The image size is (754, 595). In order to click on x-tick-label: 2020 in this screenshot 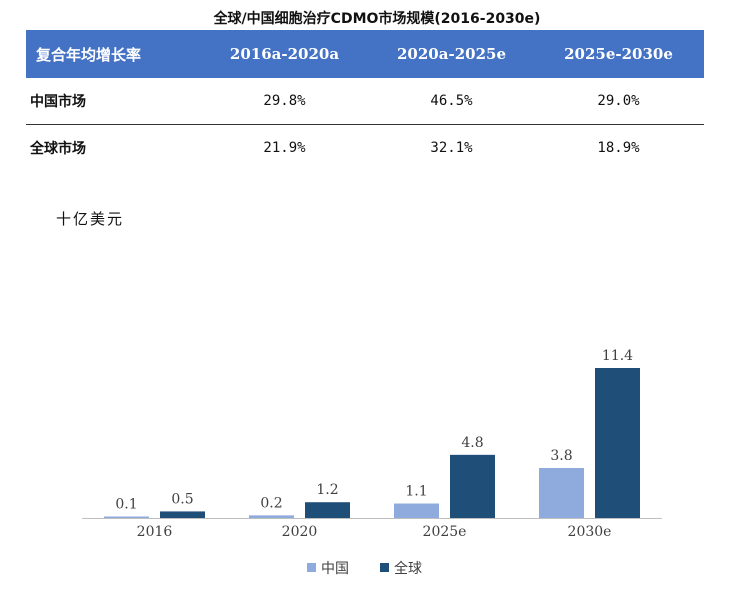, I will do `click(300, 532)`.